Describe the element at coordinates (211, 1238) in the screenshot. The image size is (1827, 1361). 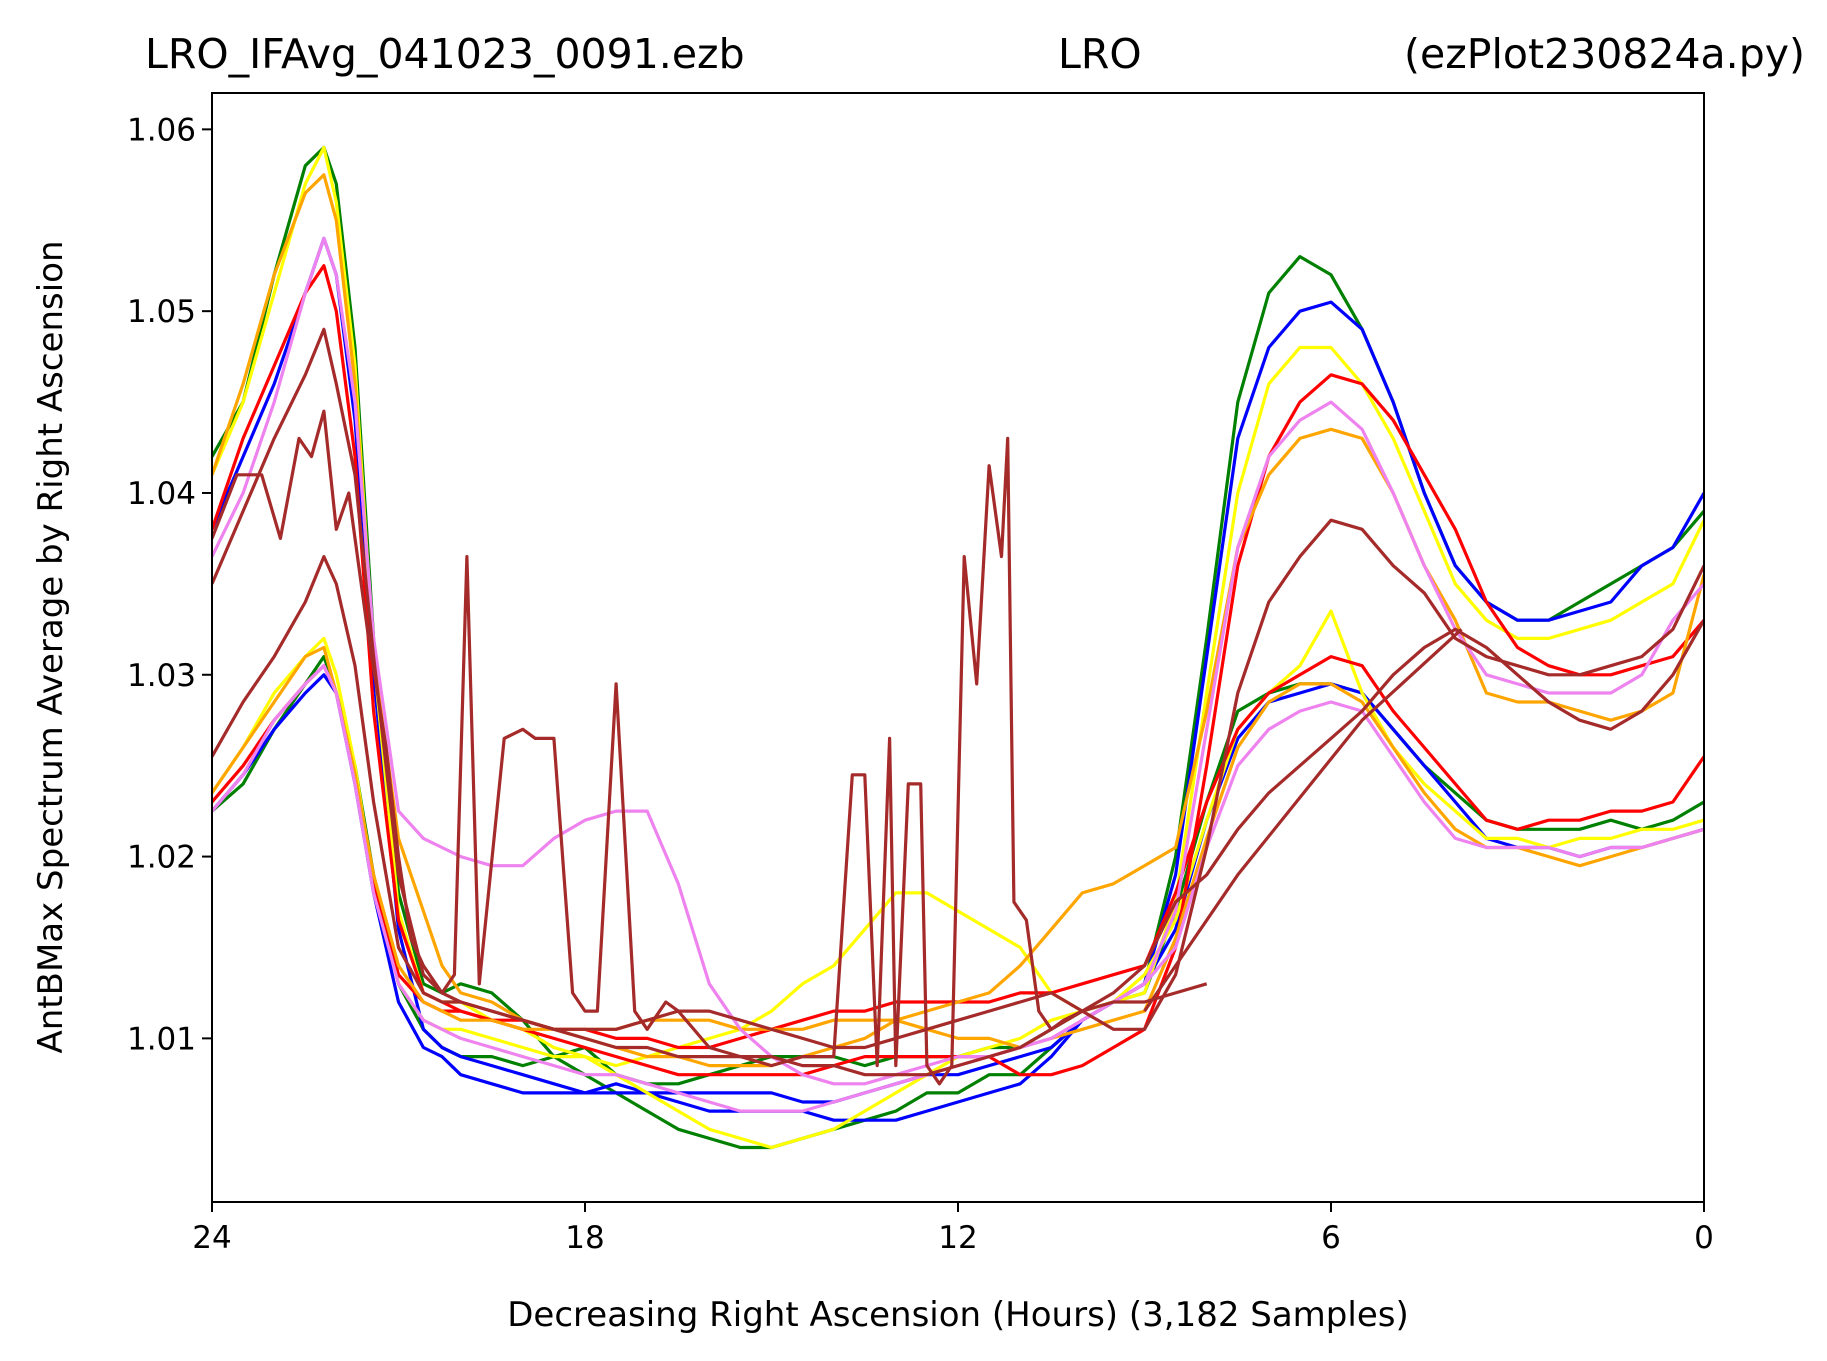
I see `x-tick-label: 24` at that location.